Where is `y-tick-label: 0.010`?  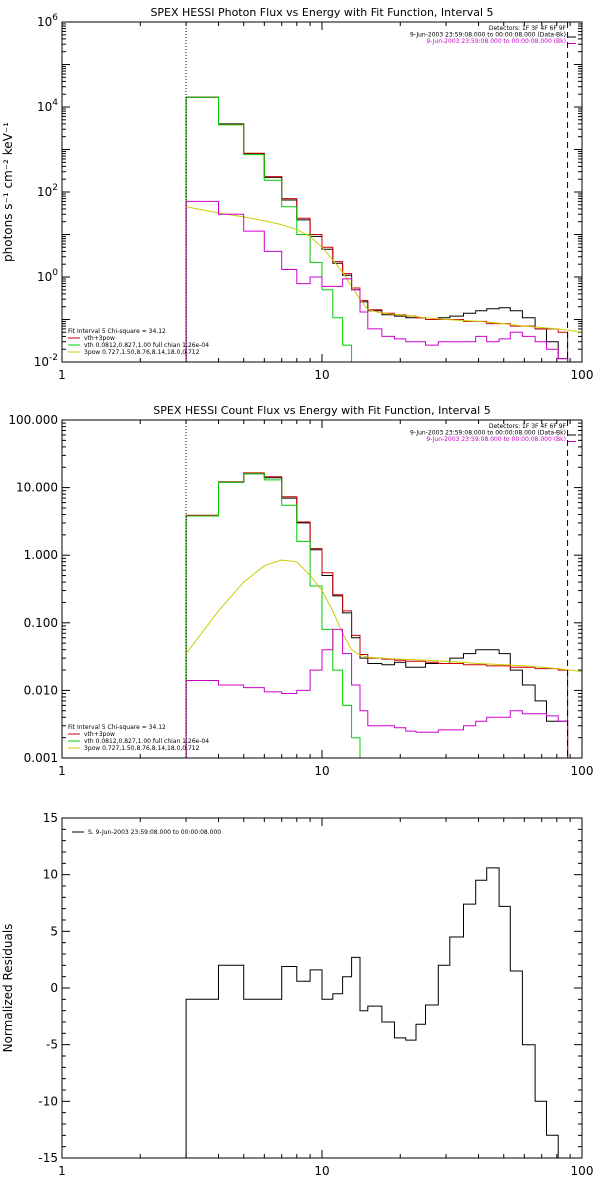
y-tick-label: 0.010 is located at coordinates (41, 690).